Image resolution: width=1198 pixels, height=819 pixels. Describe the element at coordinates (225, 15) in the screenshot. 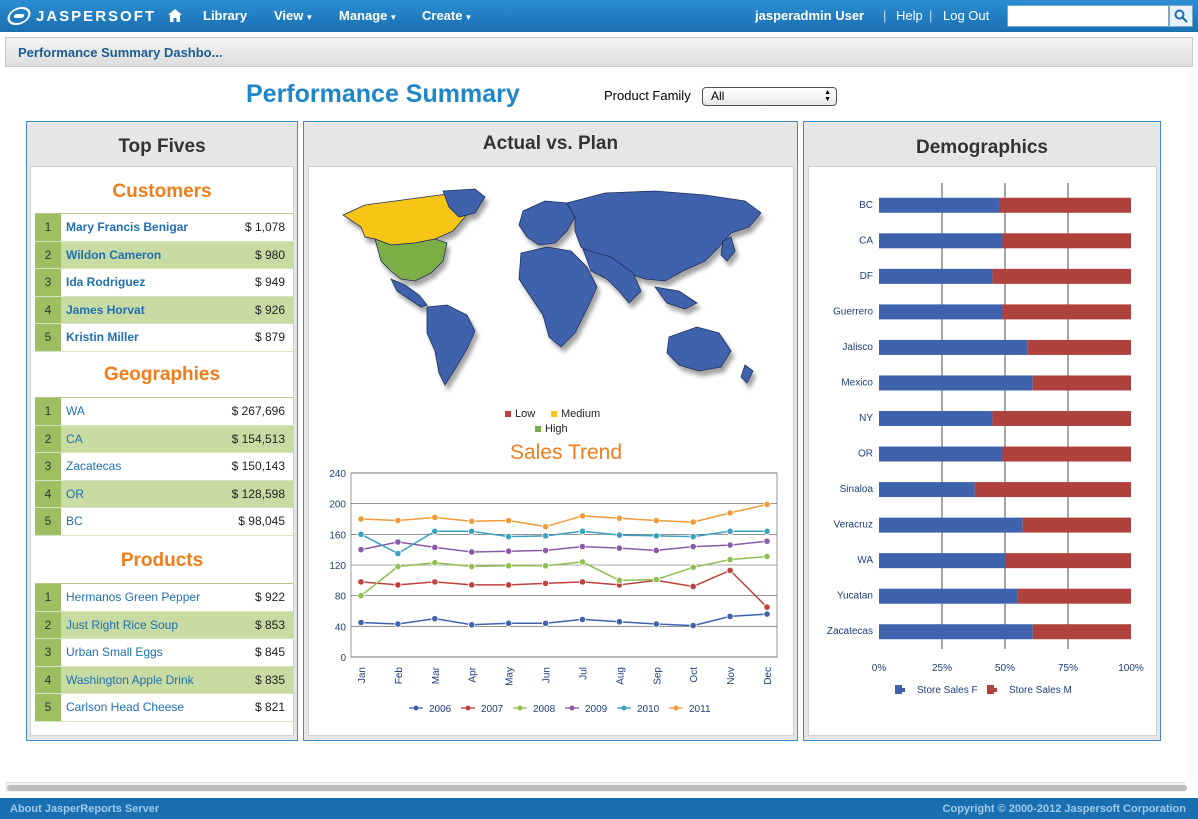

I see `nav-library: Library` at that location.